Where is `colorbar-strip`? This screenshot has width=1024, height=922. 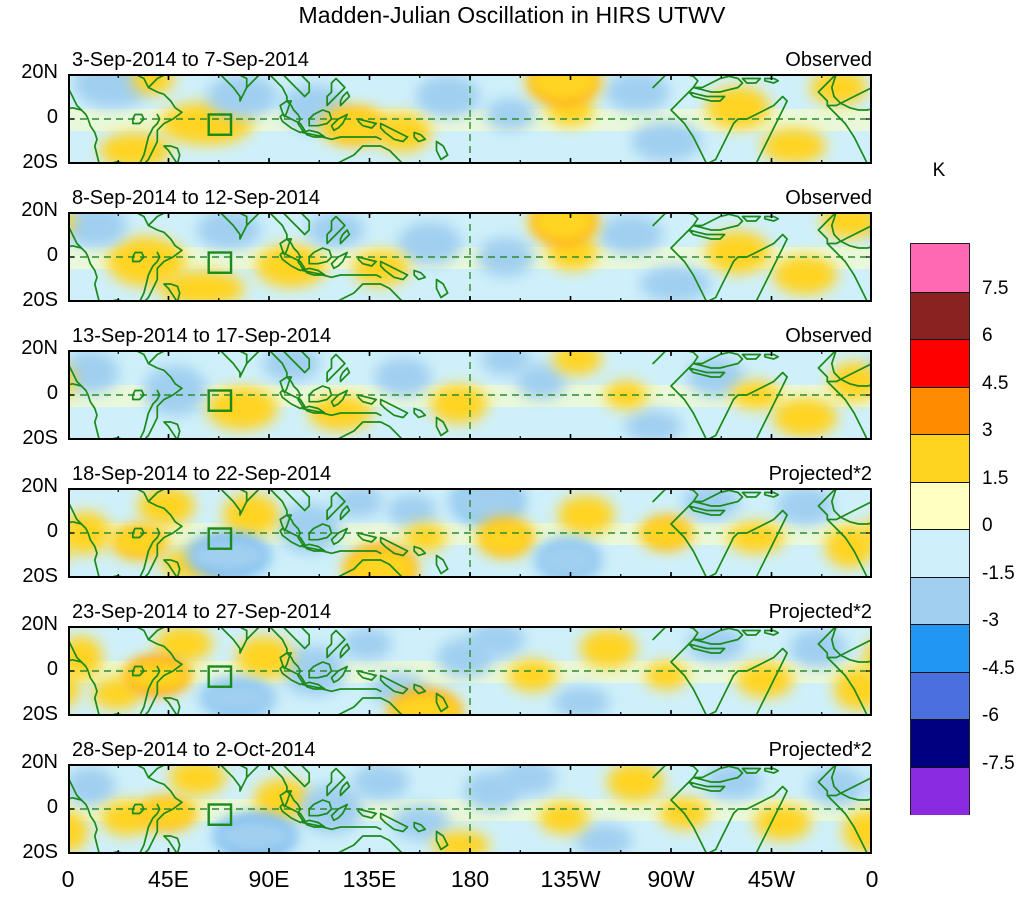
colorbar-strip is located at coordinates (940, 529).